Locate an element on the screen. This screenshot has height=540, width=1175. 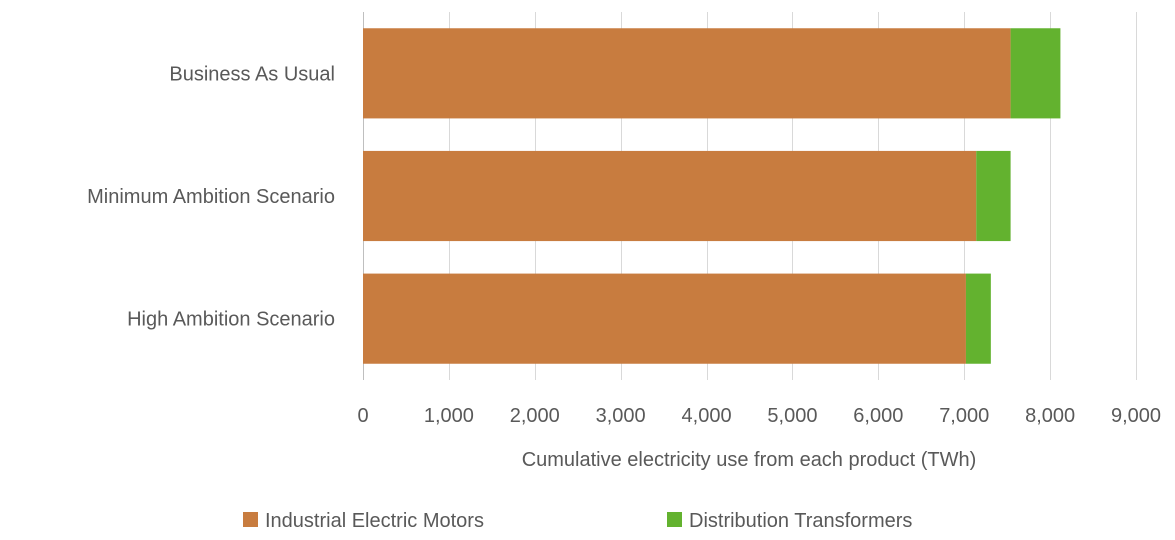
x-tick-label: 6,000 is located at coordinates (878, 416).